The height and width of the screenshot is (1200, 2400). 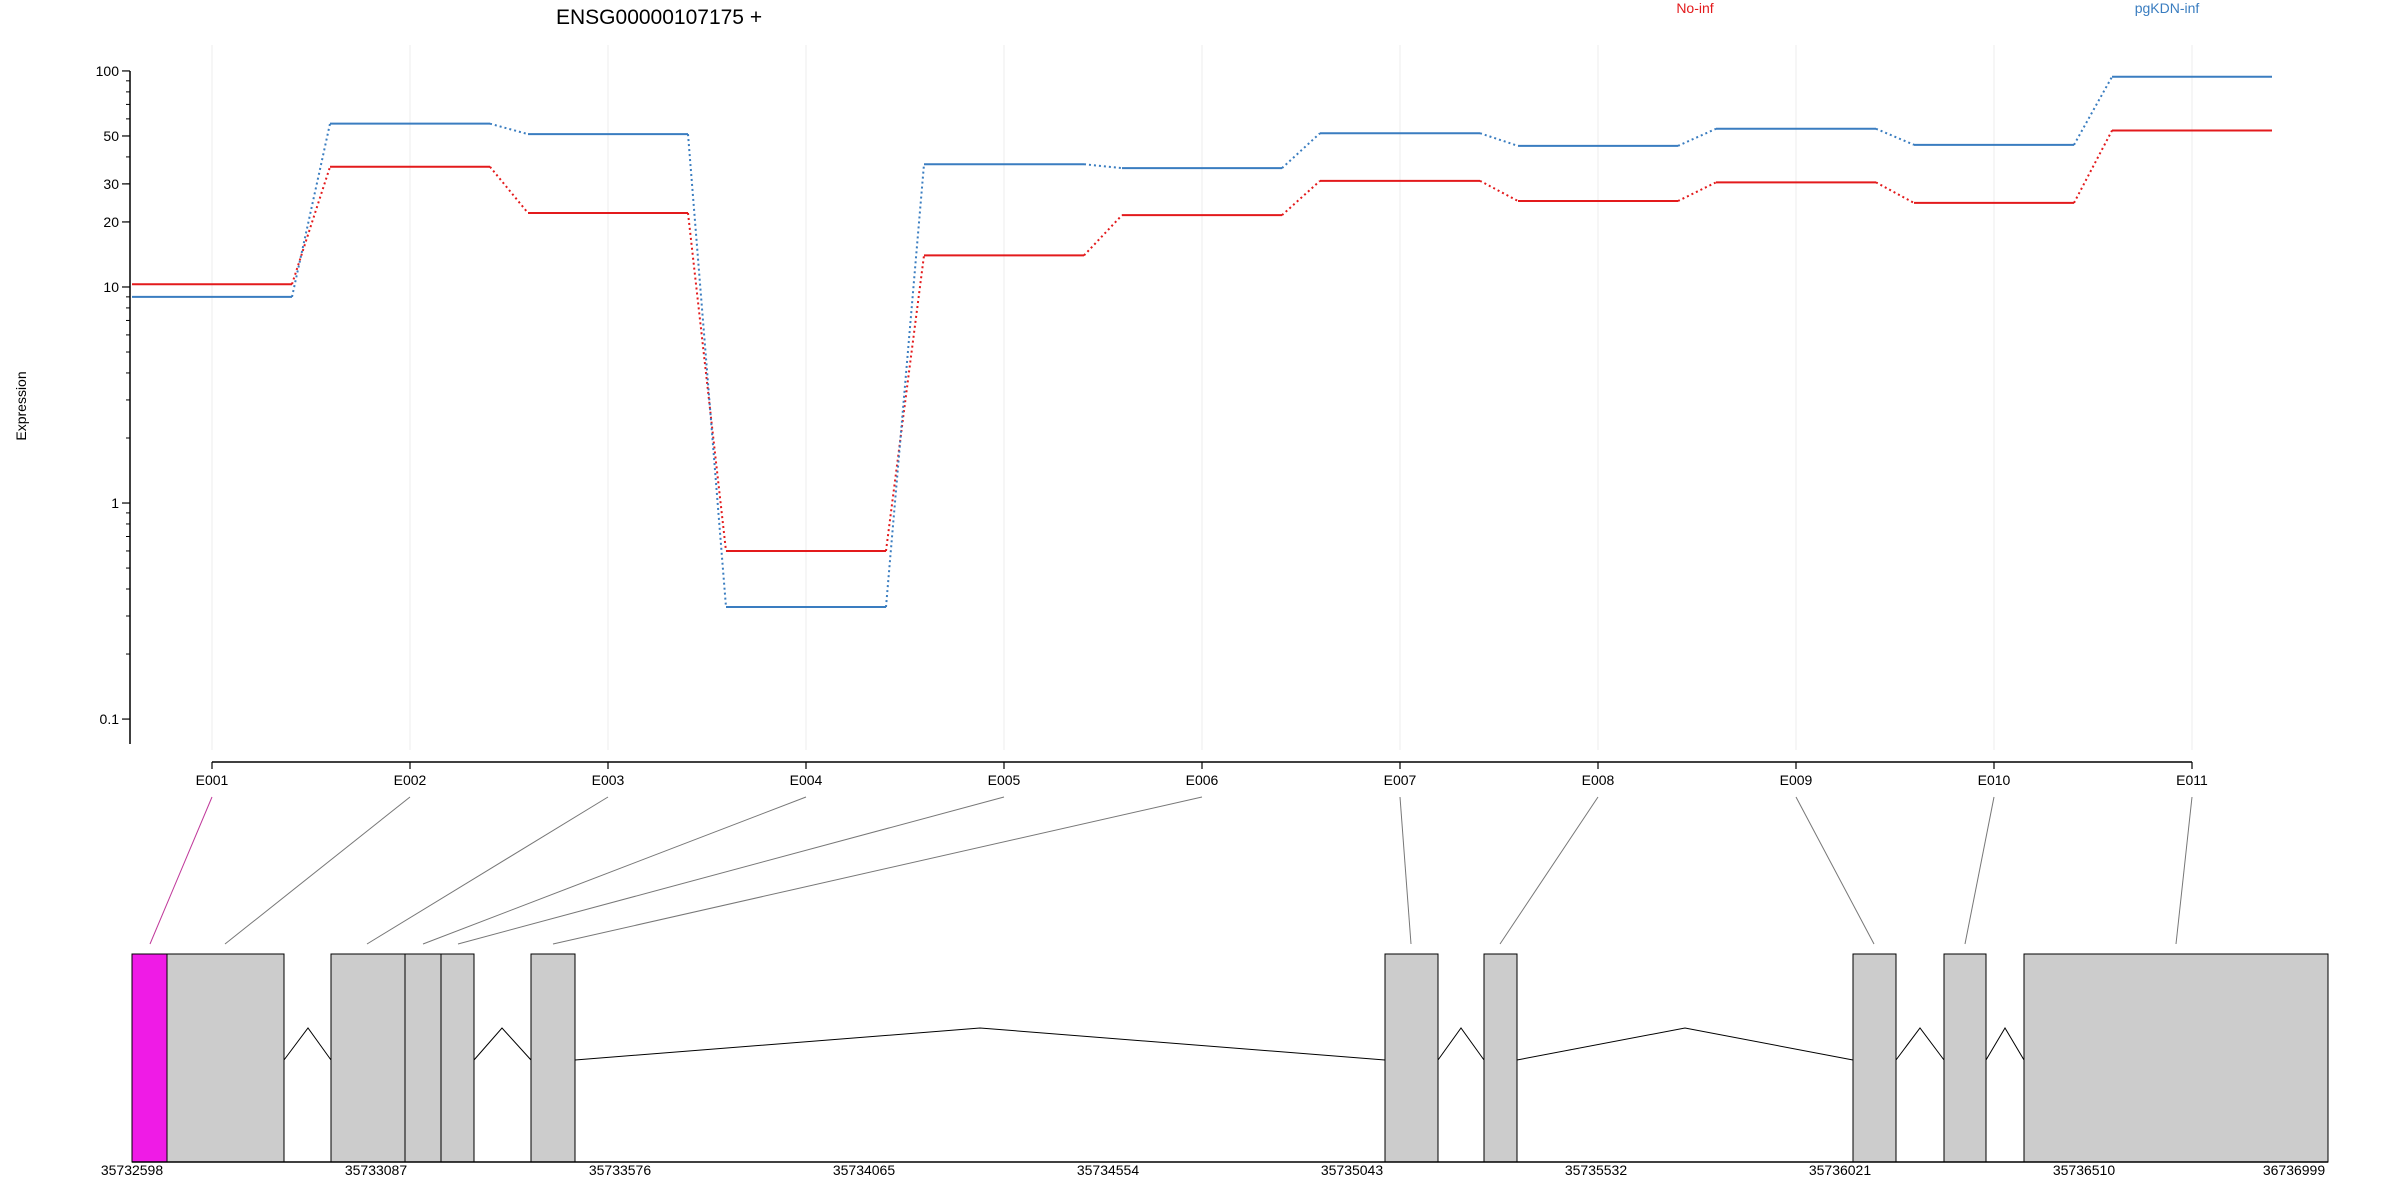 What do you see at coordinates (1202, 780) in the screenshot?
I see `x-tick-label-e006: E006` at bounding box center [1202, 780].